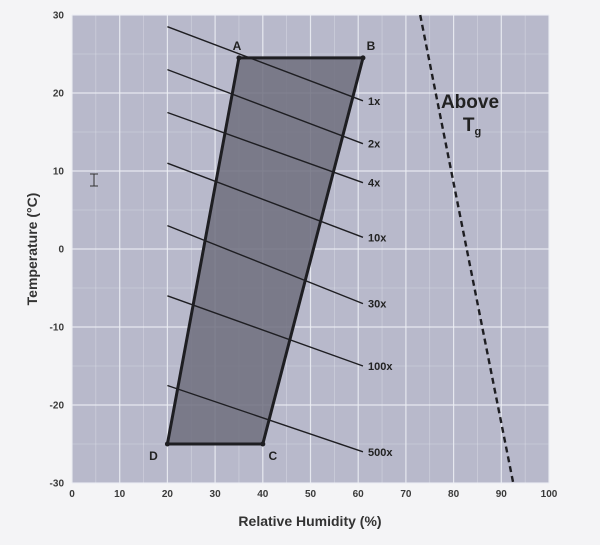 The width and height of the screenshot is (600, 545). I want to click on iso-line-label-100x: 100x, so click(380, 367).